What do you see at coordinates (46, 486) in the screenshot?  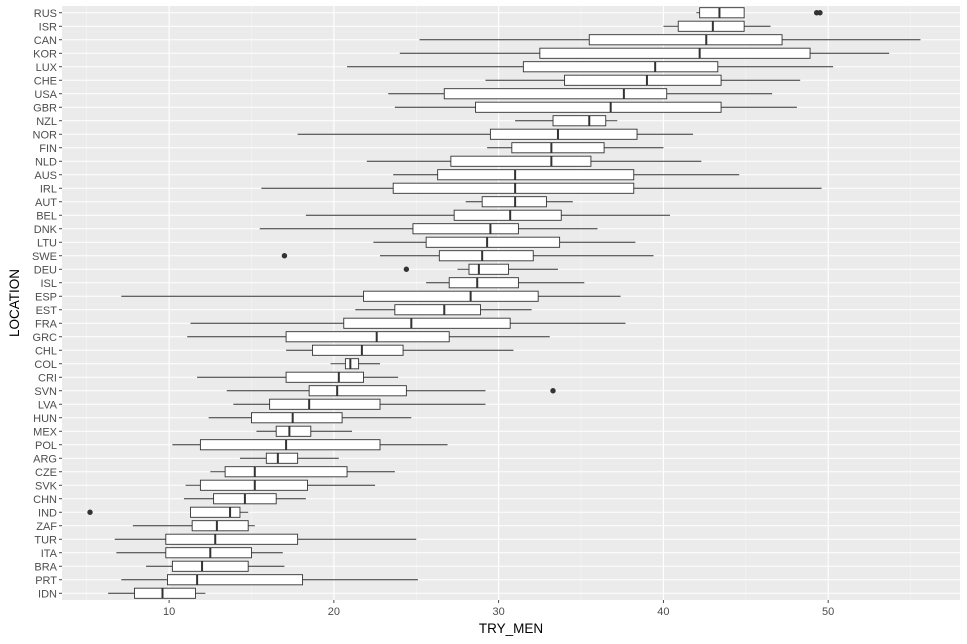 I see `y-tick-label: SVK` at bounding box center [46, 486].